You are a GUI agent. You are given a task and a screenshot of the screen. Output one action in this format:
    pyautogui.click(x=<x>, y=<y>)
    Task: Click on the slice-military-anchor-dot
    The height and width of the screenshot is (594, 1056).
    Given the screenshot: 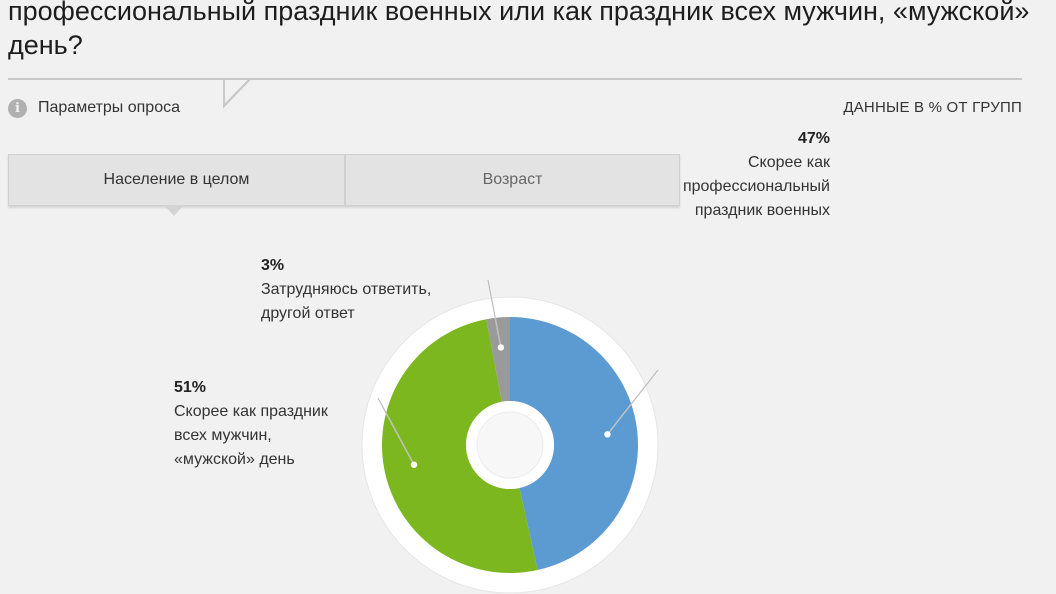 What is the action you would take?
    pyautogui.click(x=607, y=434)
    